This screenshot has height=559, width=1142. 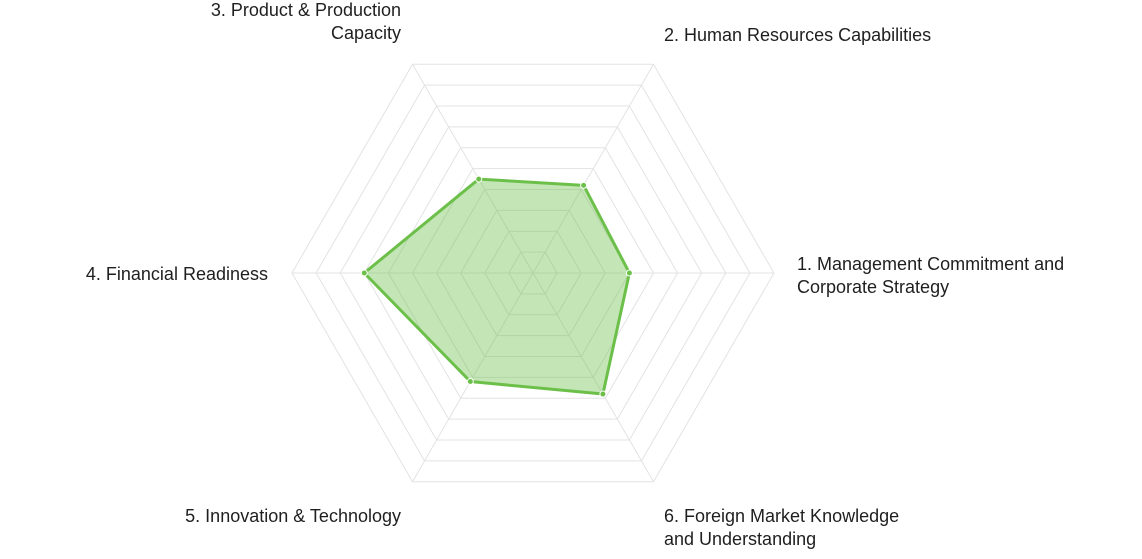 What do you see at coordinates (306, 21) in the screenshot?
I see `axis-label-3: 3. Product & Production Capacity` at bounding box center [306, 21].